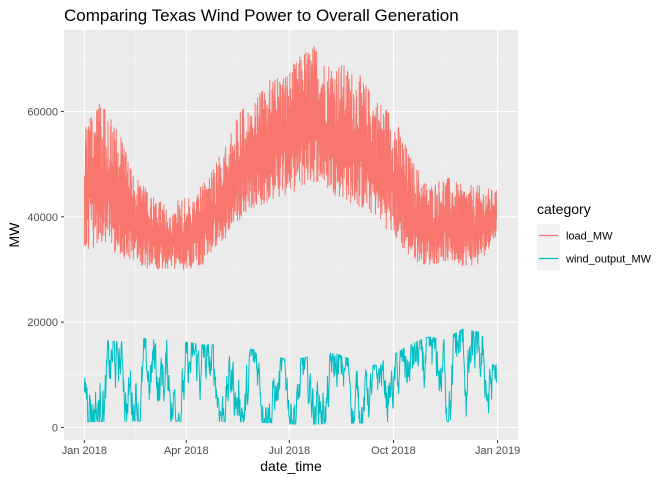 This screenshot has width=672, height=480. What do you see at coordinates (186, 451) in the screenshot?
I see `x-tick-label: Apr 2018` at bounding box center [186, 451].